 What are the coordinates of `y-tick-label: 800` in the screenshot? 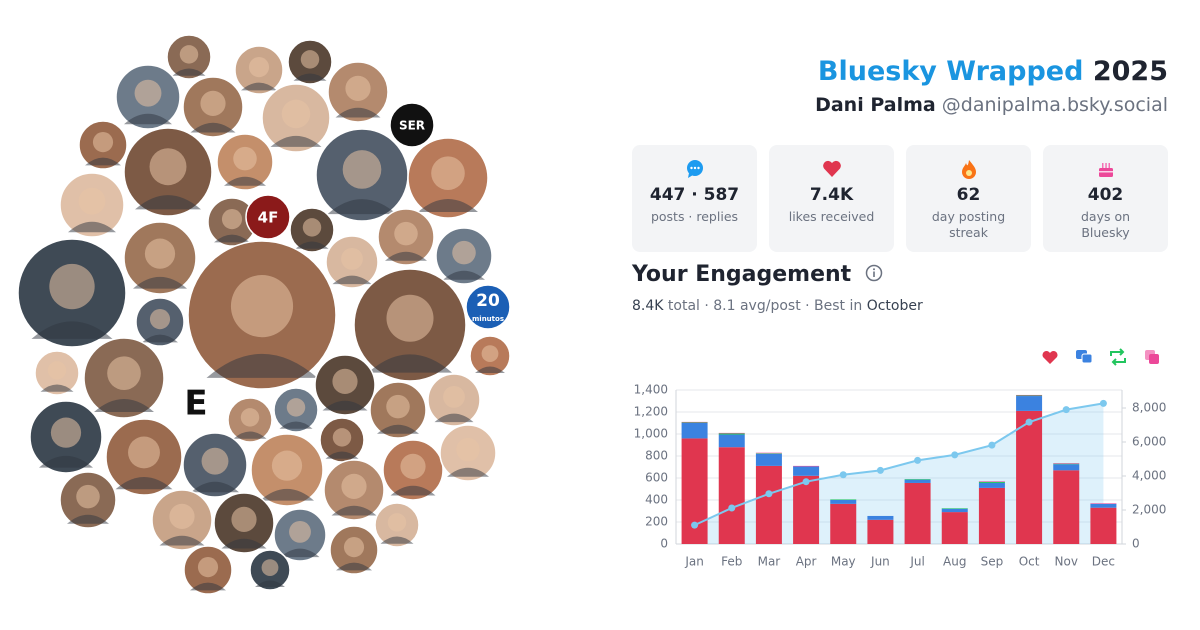 It's located at (656, 456).